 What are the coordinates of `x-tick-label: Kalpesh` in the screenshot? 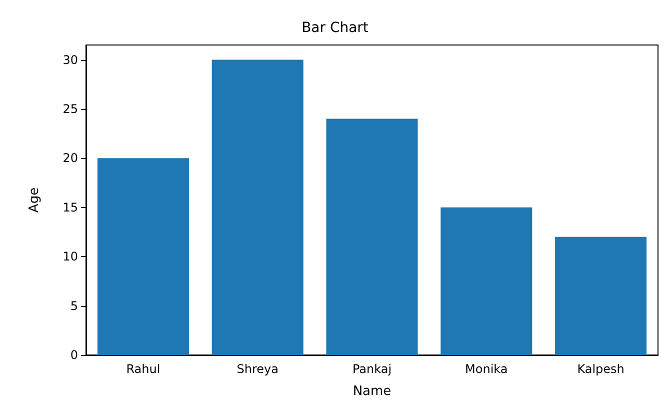 It's located at (600, 369).